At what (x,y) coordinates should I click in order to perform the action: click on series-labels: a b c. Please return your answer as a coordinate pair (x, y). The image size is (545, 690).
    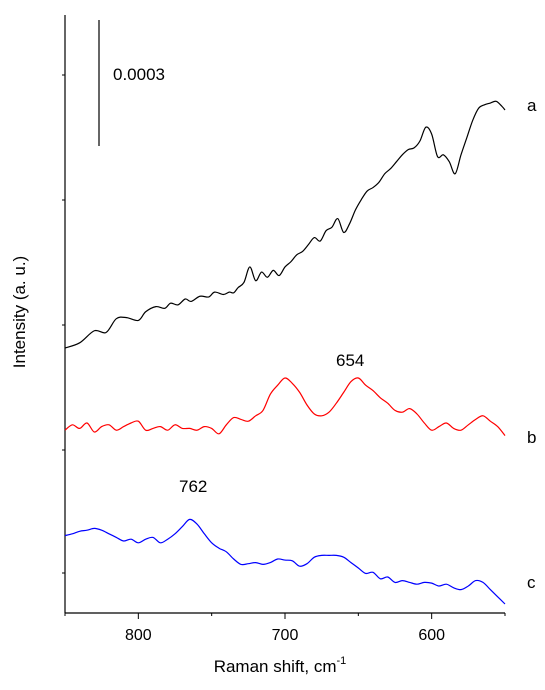
    Looking at the image, I should click on (532, 344).